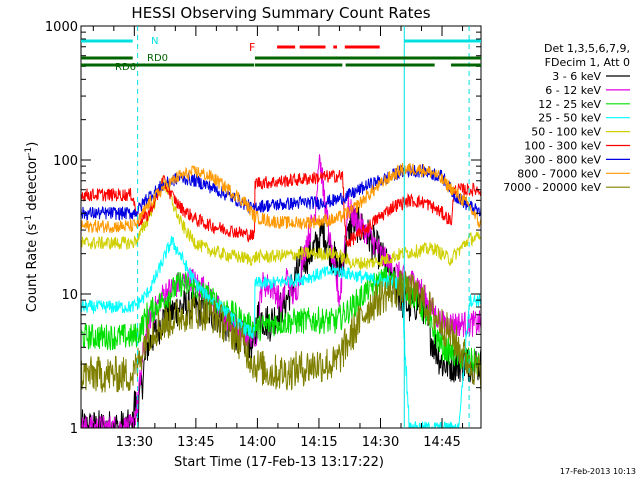  I want to click on y-axis-label: Count Rate (s-1 detector-1), so click(32, 227).